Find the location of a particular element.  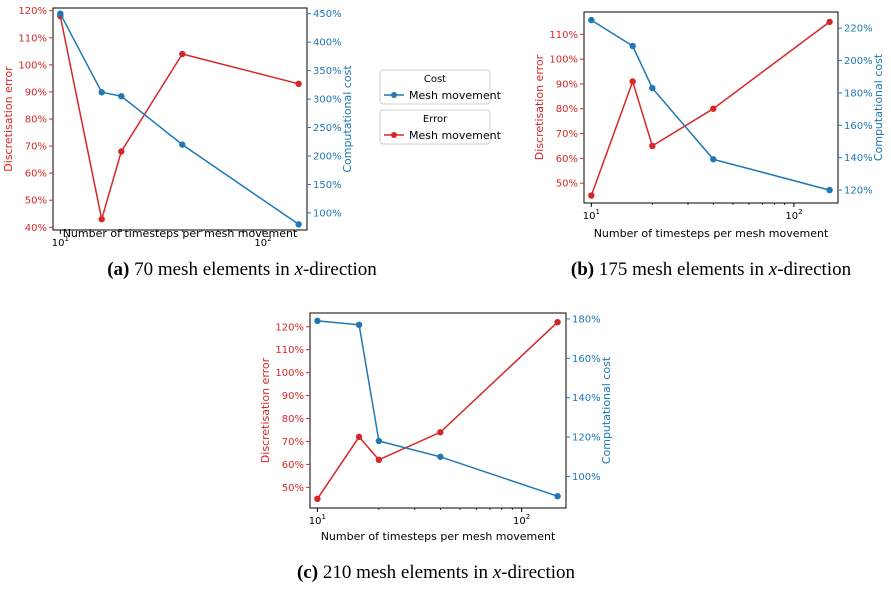

y-right-tick-label: 150% is located at coordinates (327, 185).